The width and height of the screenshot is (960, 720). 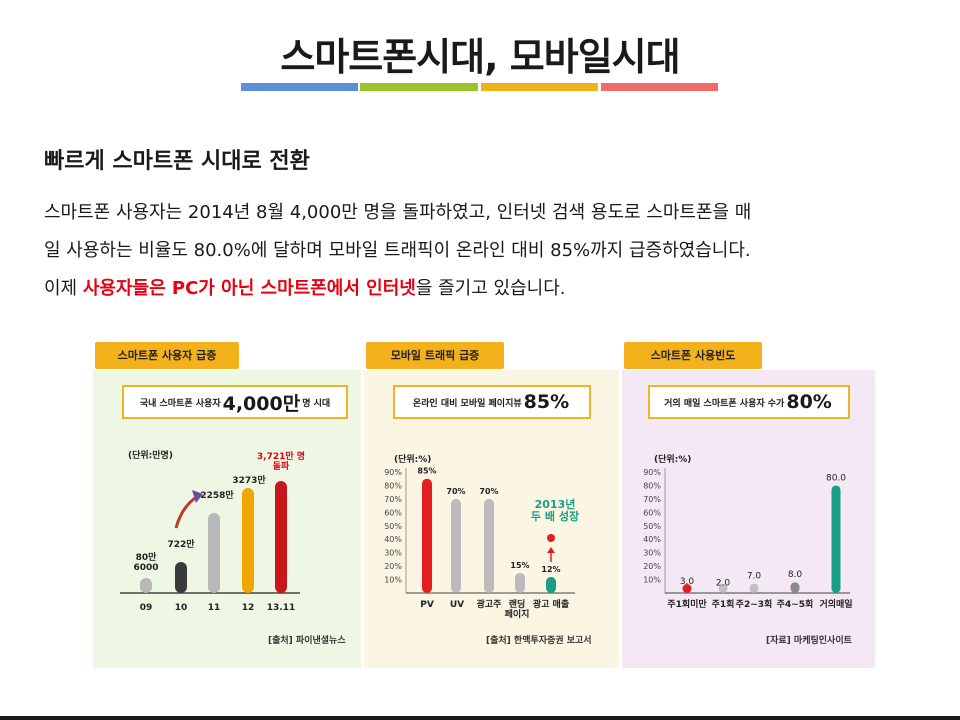 I want to click on title-underline-yellow, so click(x=539, y=87).